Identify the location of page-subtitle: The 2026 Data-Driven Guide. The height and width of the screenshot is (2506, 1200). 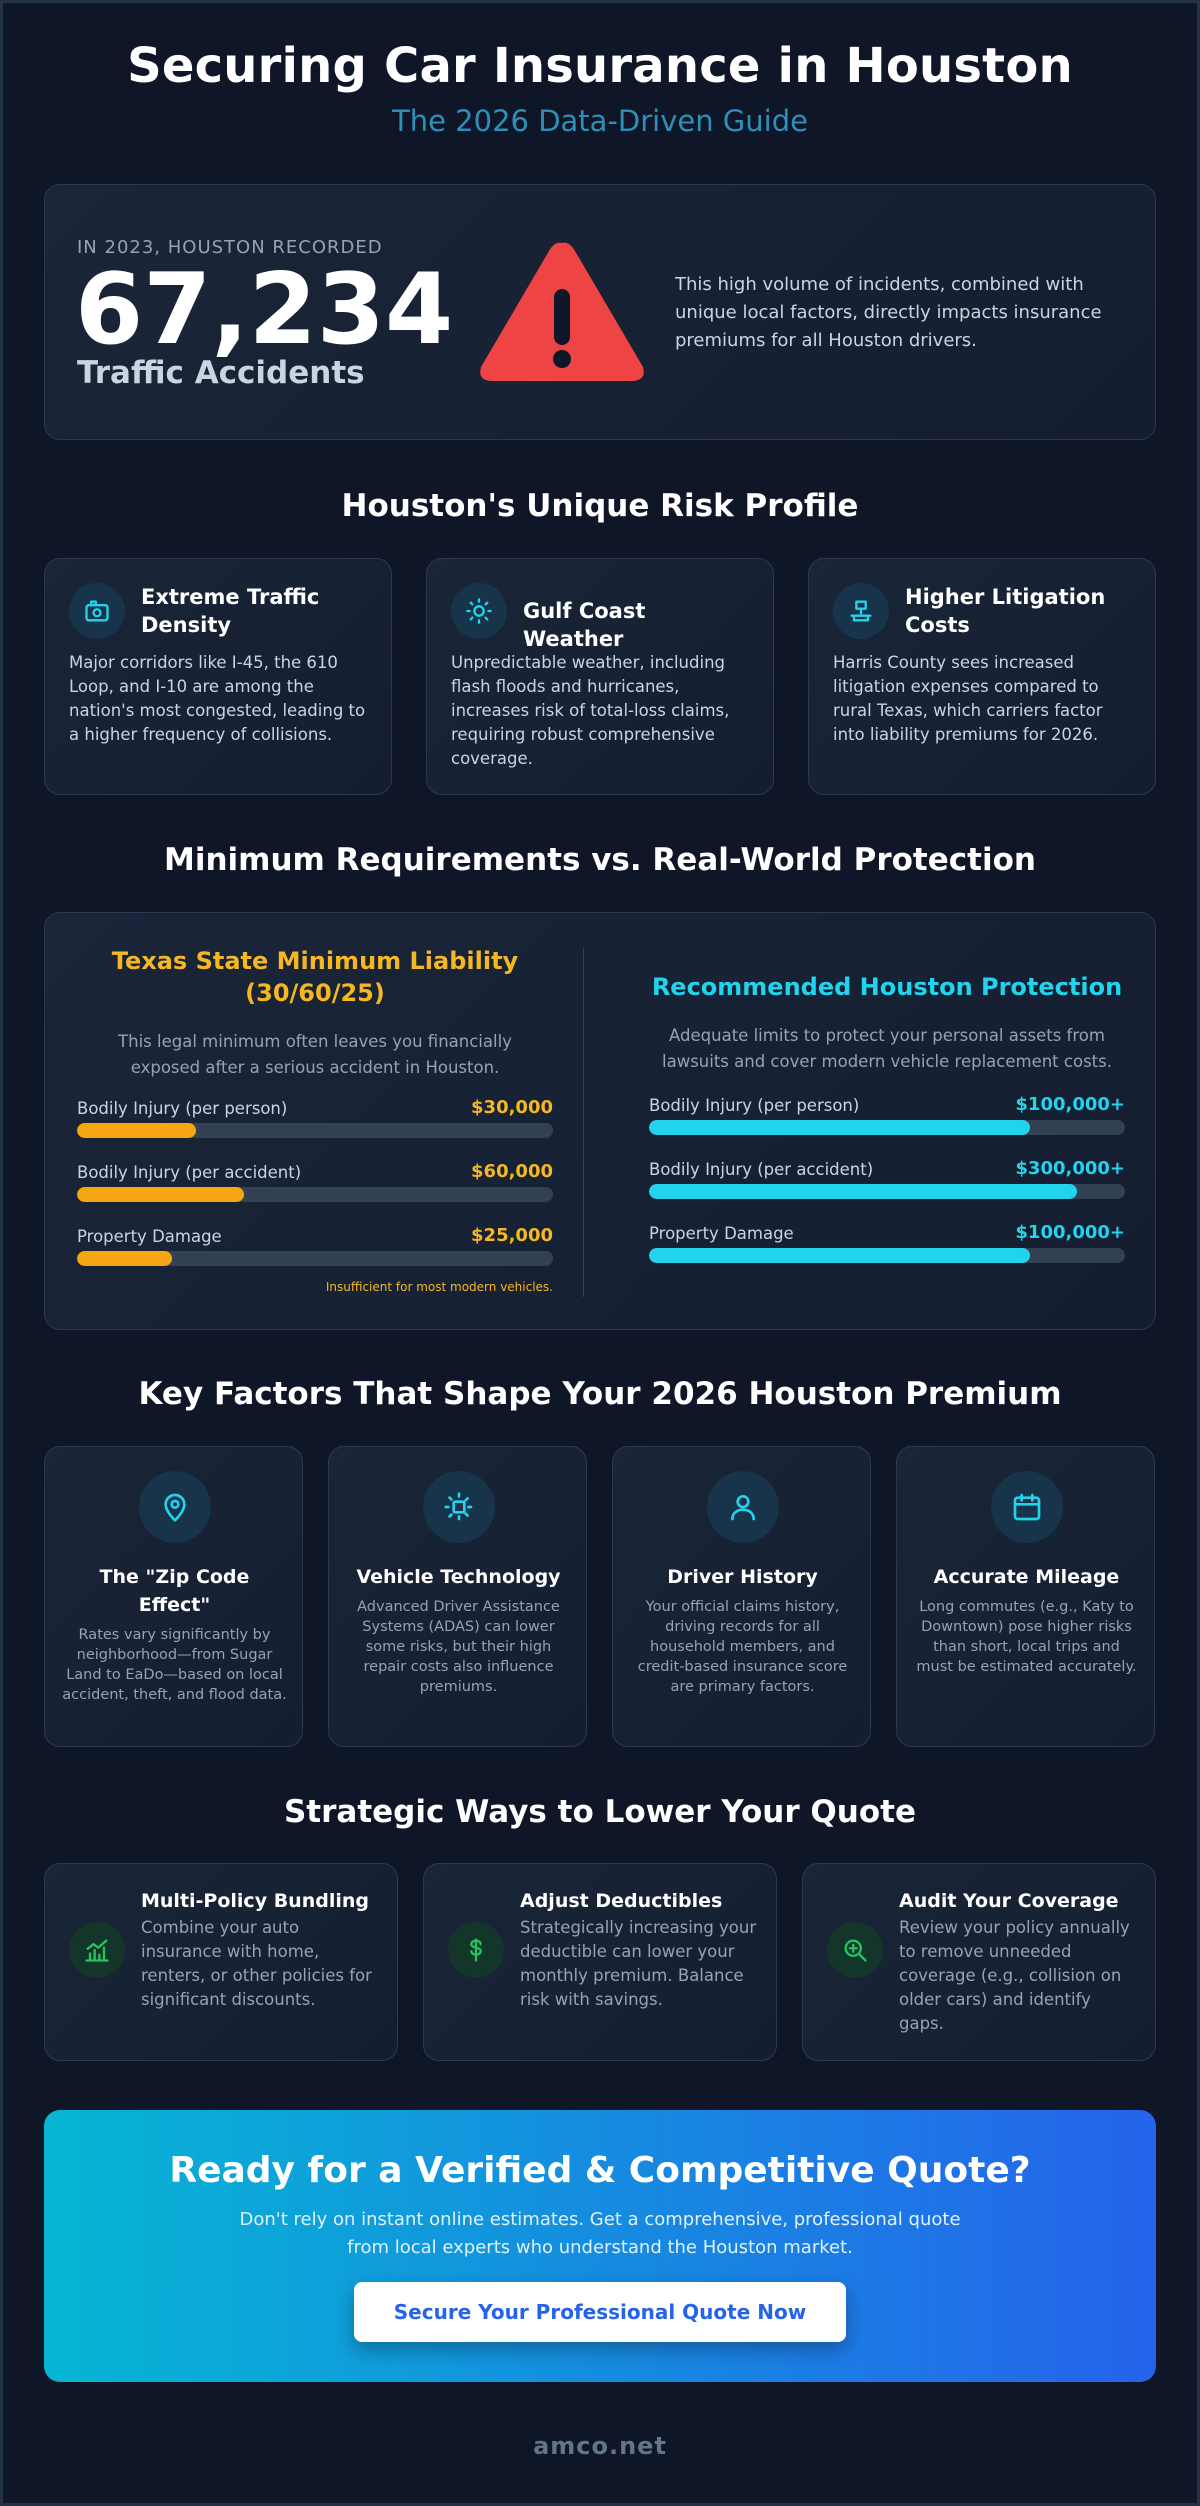
(600, 121).